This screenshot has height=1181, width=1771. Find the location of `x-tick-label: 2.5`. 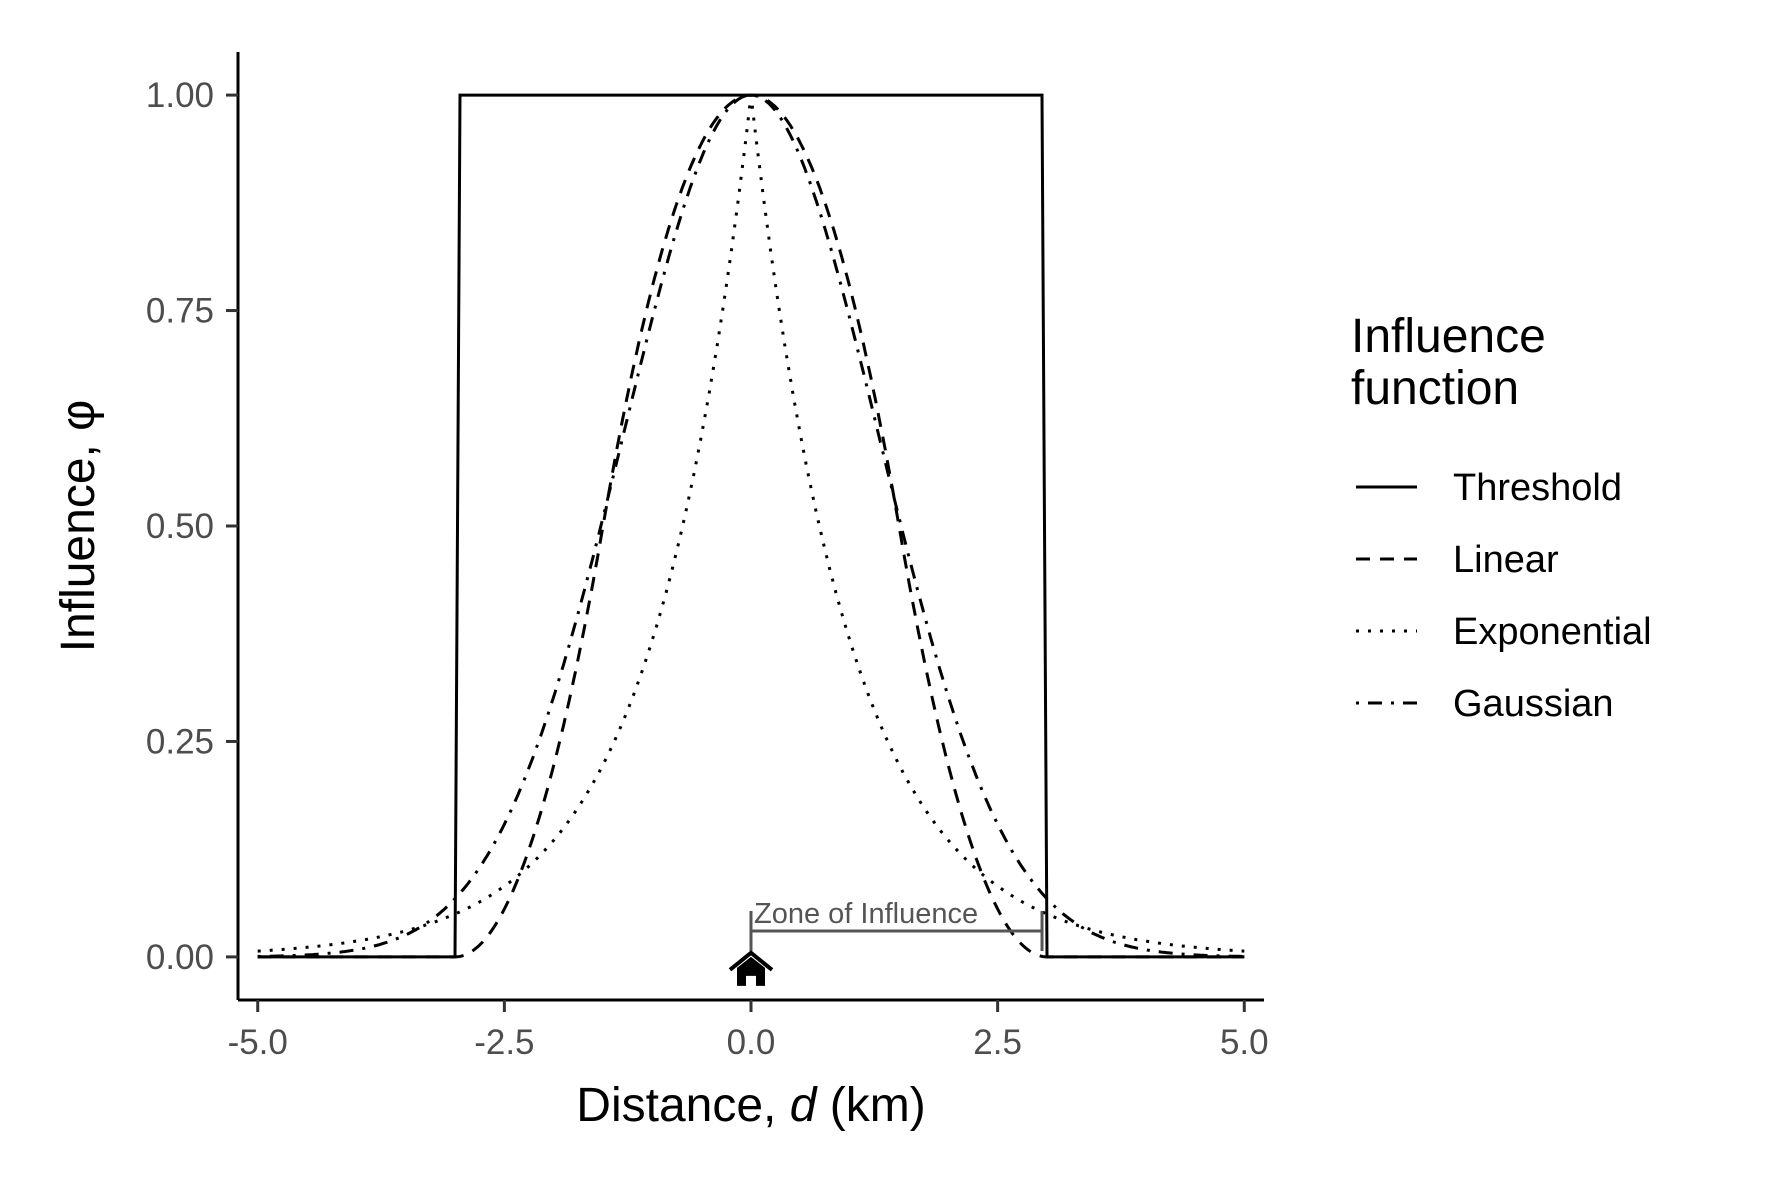

x-tick-label: 2.5 is located at coordinates (997, 1042).